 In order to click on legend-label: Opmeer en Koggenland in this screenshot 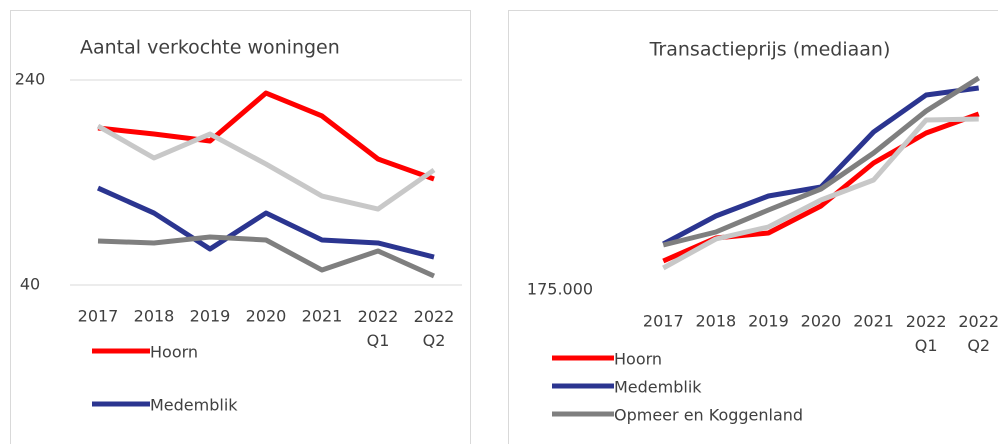, I will do `click(708, 415)`.